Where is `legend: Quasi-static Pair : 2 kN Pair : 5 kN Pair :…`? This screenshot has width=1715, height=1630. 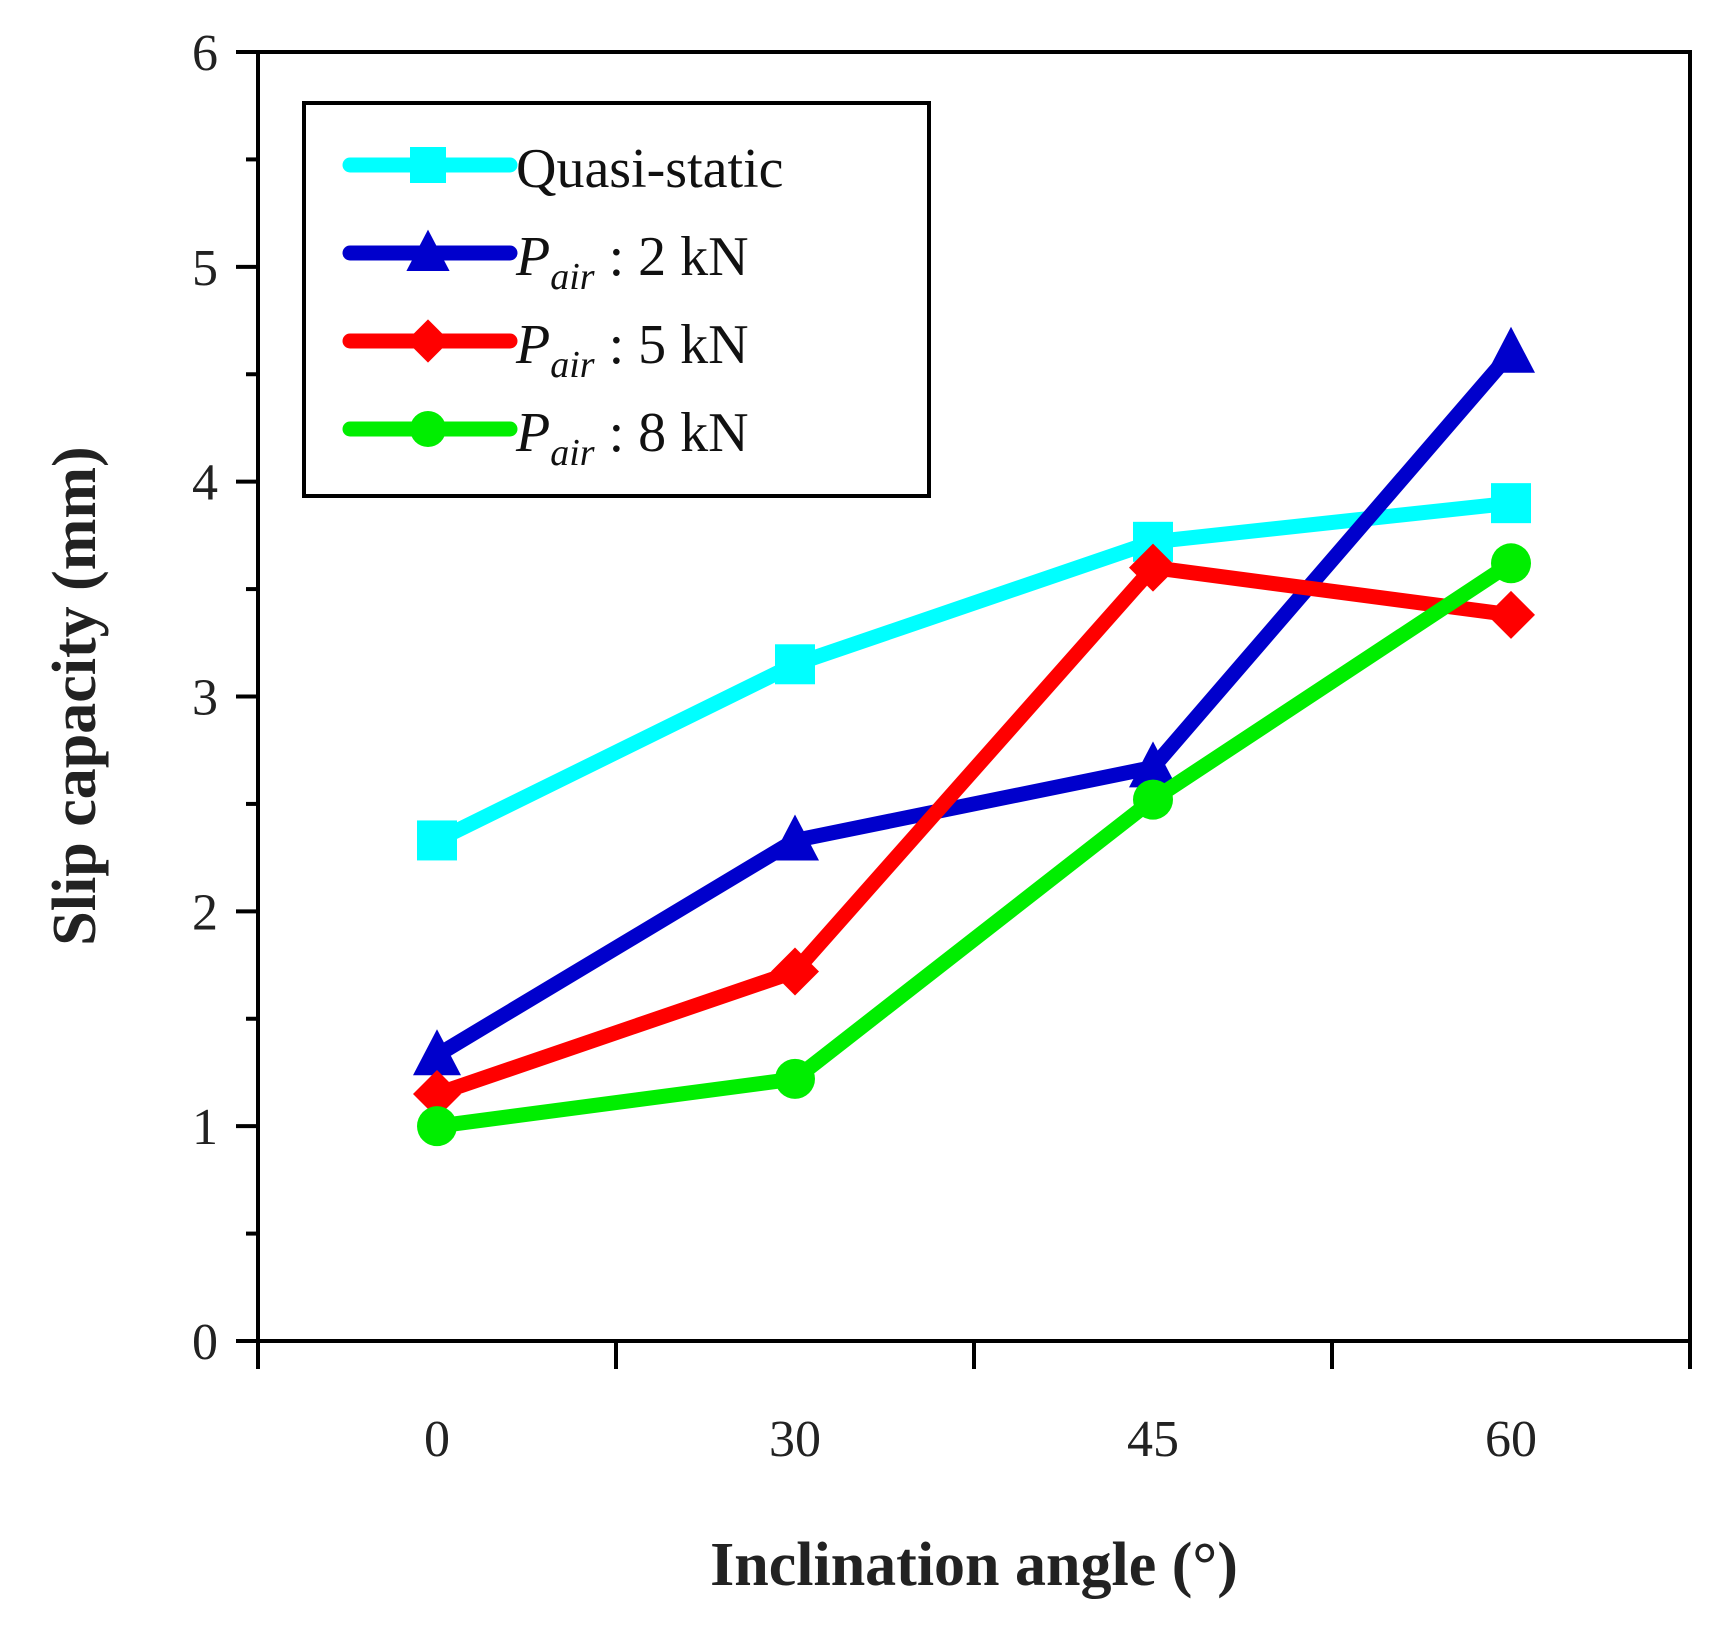 legend: Quasi-static Pair : 2 kN Pair : 5 kN Pair :… is located at coordinates (616, 299).